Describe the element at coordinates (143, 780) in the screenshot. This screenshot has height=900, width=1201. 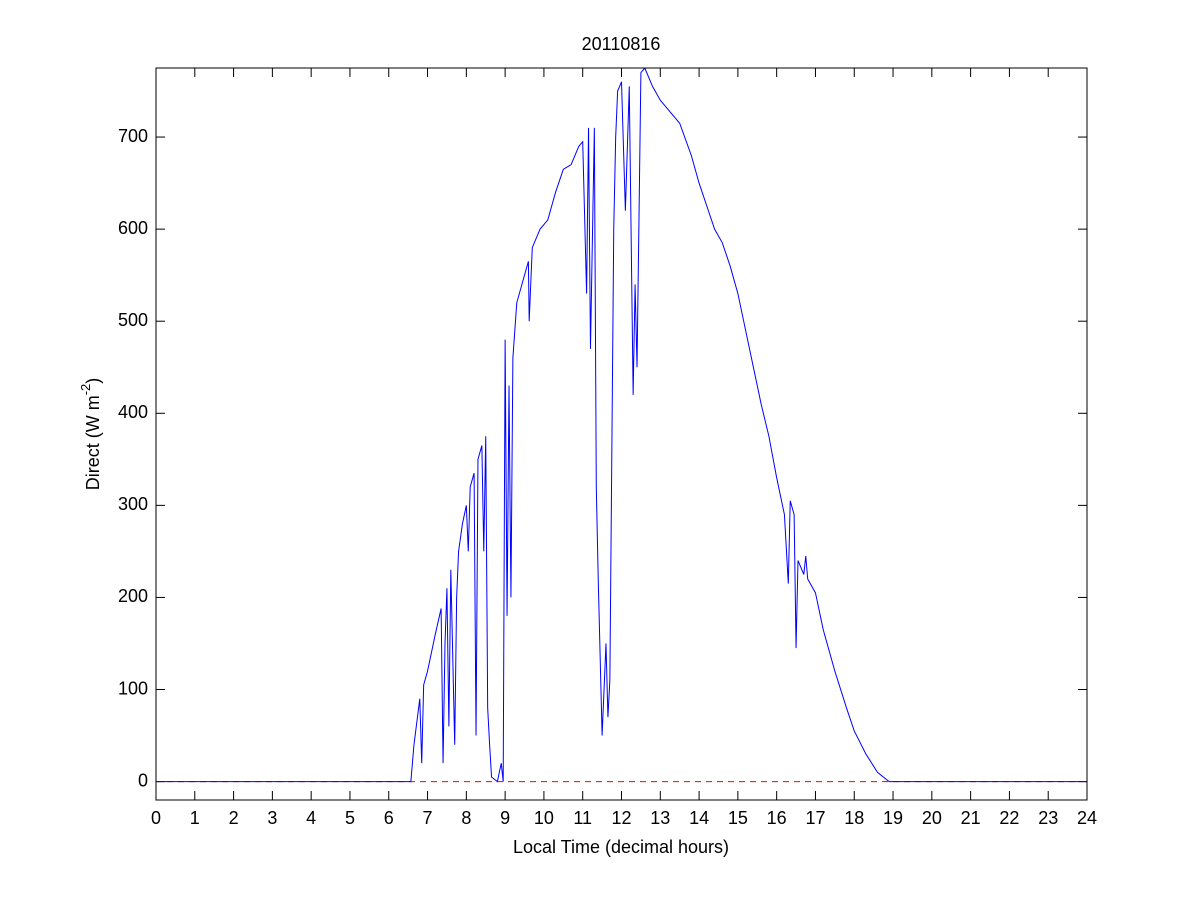
I see `y-tick-label: 0` at that location.